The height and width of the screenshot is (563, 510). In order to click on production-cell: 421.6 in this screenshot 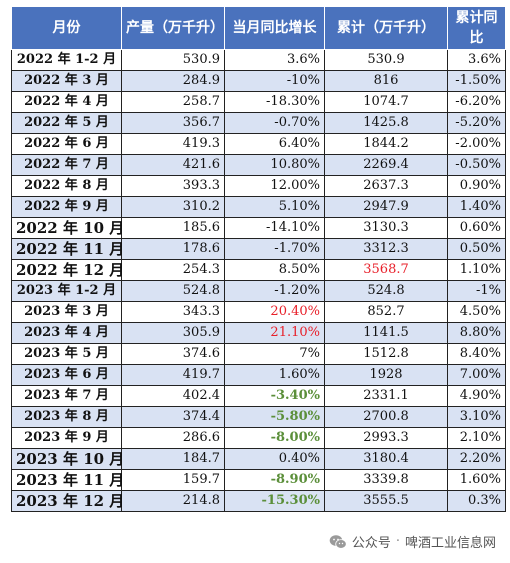, I will do `click(173, 165)`.